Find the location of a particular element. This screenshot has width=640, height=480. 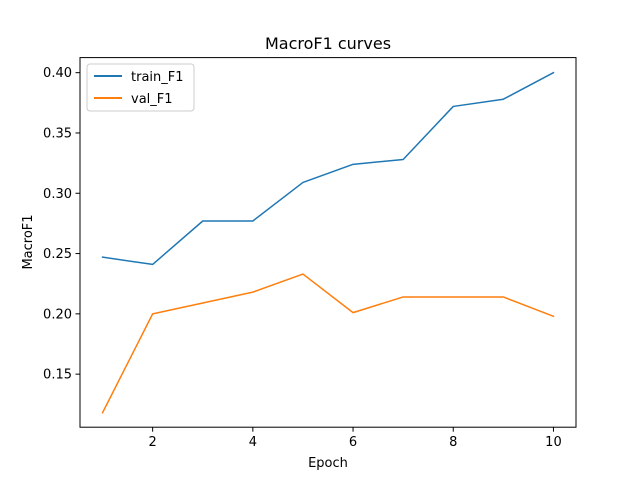

x-tick-label: 6 is located at coordinates (353, 442).